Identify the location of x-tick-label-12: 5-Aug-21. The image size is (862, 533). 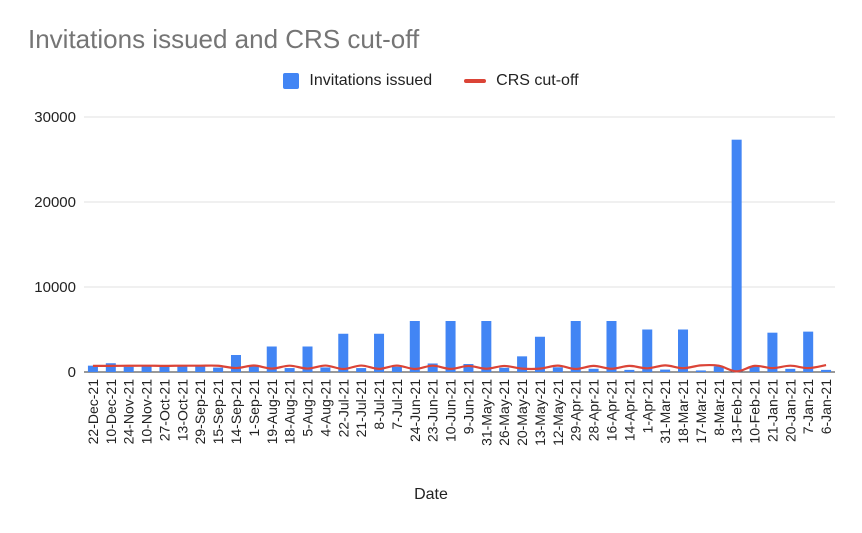
(308, 408).